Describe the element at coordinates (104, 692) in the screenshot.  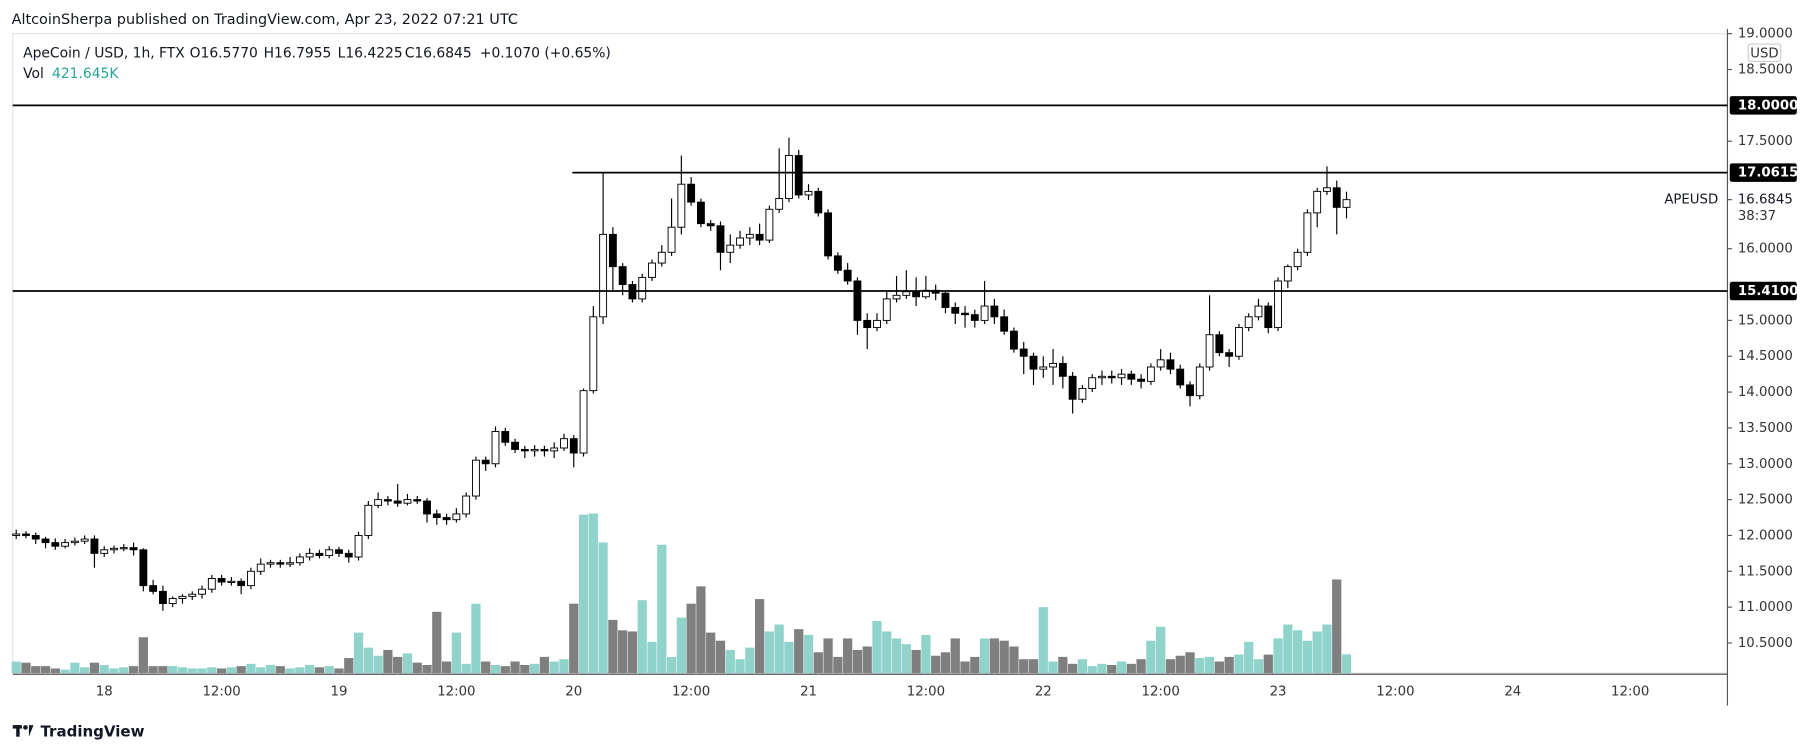
I see `x-tick-label: 18` at that location.